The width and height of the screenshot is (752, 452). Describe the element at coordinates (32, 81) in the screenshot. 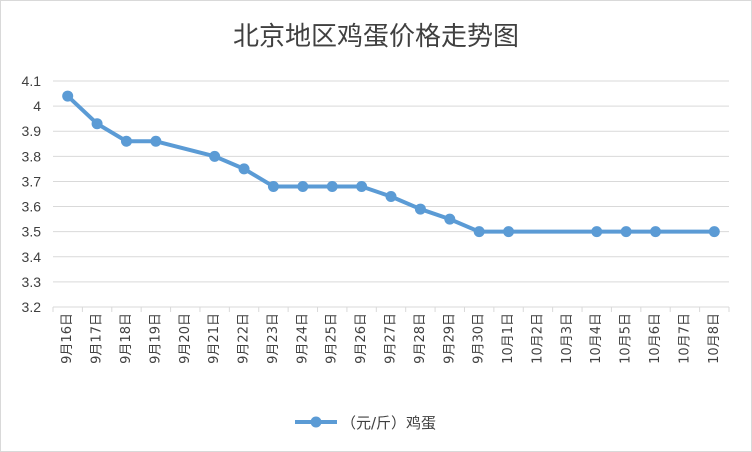

I see `y-tick-label: 4.1` at that location.